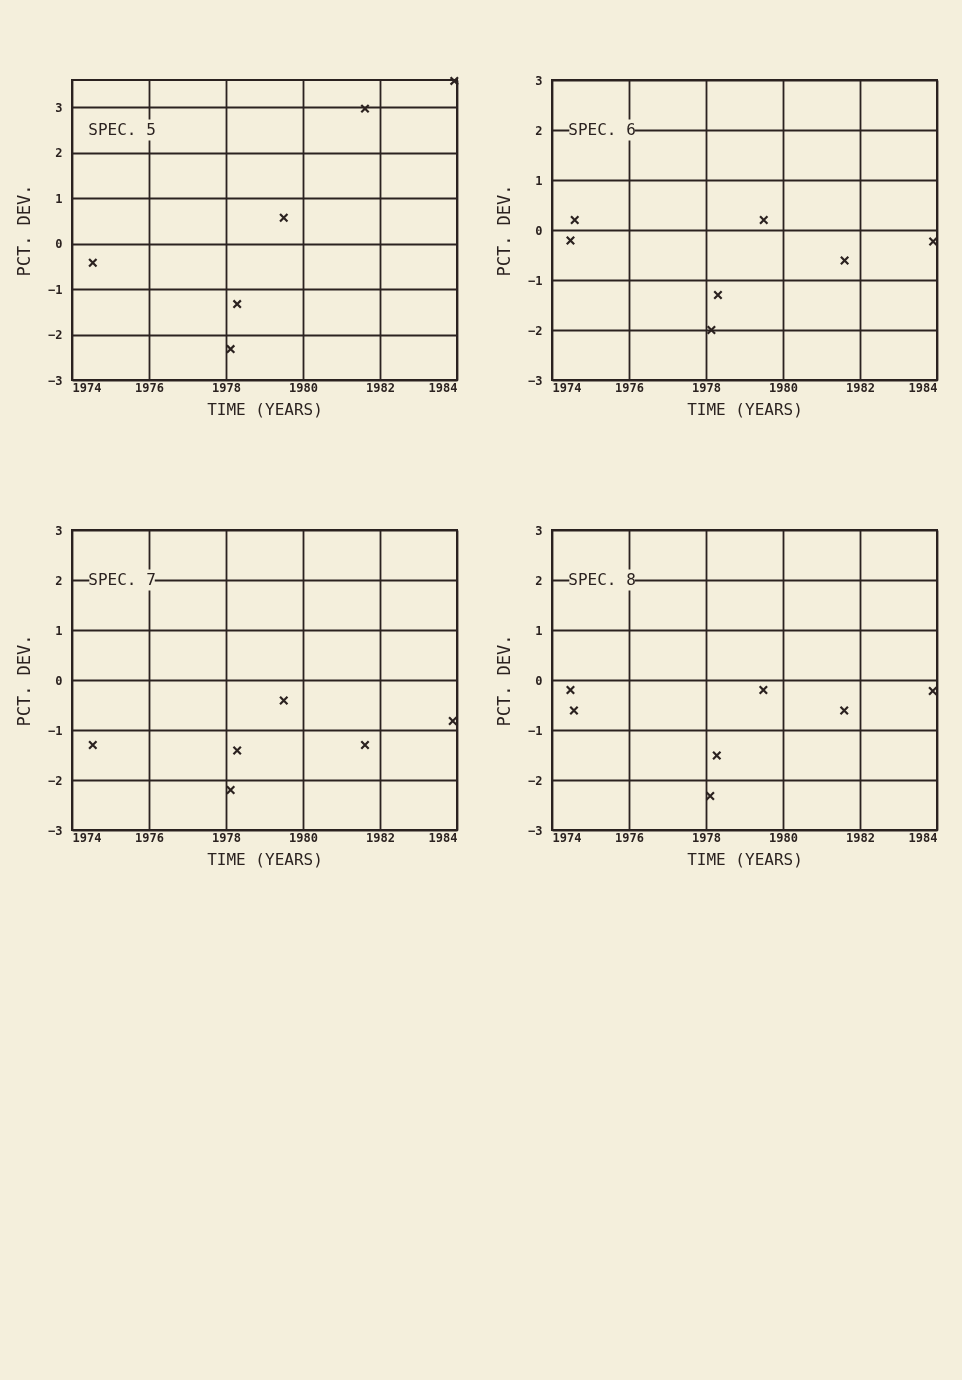 The image size is (962, 1380). Describe the element at coordinates (122, 579) in the screenshot. I see `annotation: SPEC. 7` at that location.